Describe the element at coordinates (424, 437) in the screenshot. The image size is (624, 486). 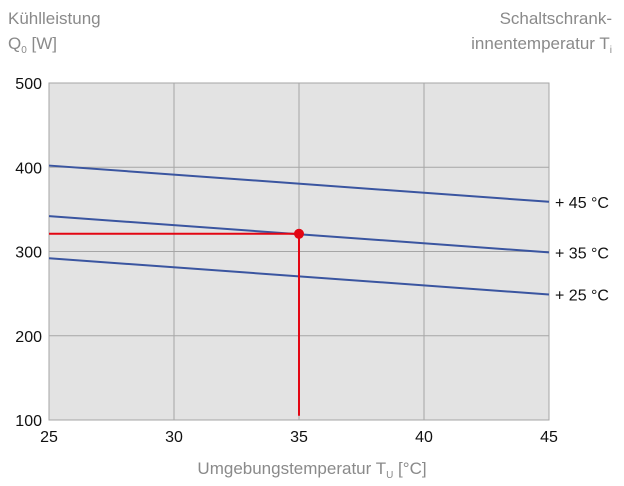
I see `x-tick-label-40: 40` at that location.